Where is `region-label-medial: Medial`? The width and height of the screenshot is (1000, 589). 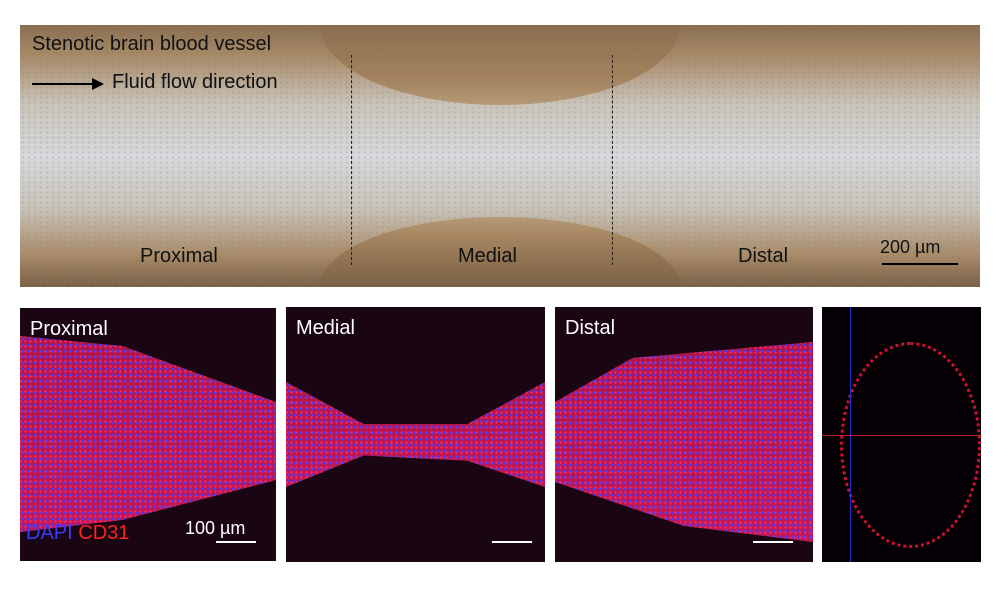
region-label-medial: Medial is located at coordinates (487, 256).